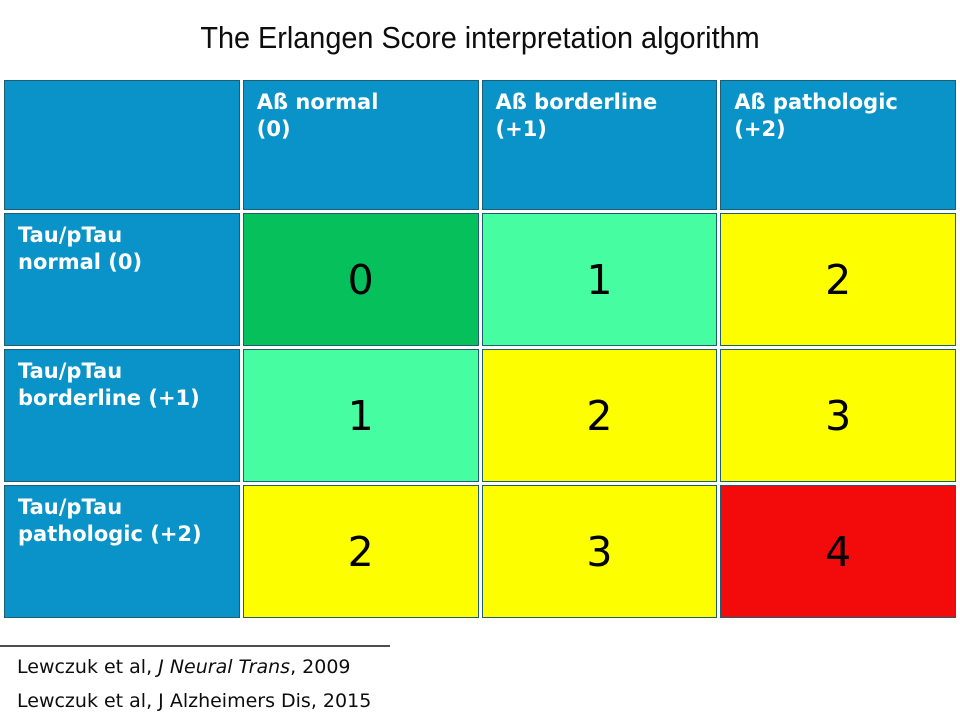 Image resolution: width=960 pixels, height=720 pixels. What do you see at coordinates (838, 279) in the screenshot?
I see `score-cell-r0-c2: 2` at bounding box center [838, 279].